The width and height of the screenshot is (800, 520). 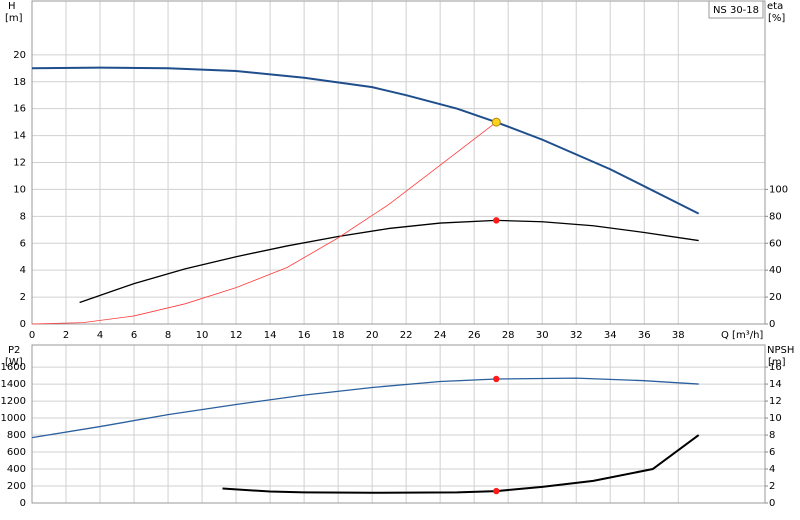 What do you see at coordinates (775, 243) in the screenshot?
I see `y2-tick-label: 60` at bounding box center [775, 243].